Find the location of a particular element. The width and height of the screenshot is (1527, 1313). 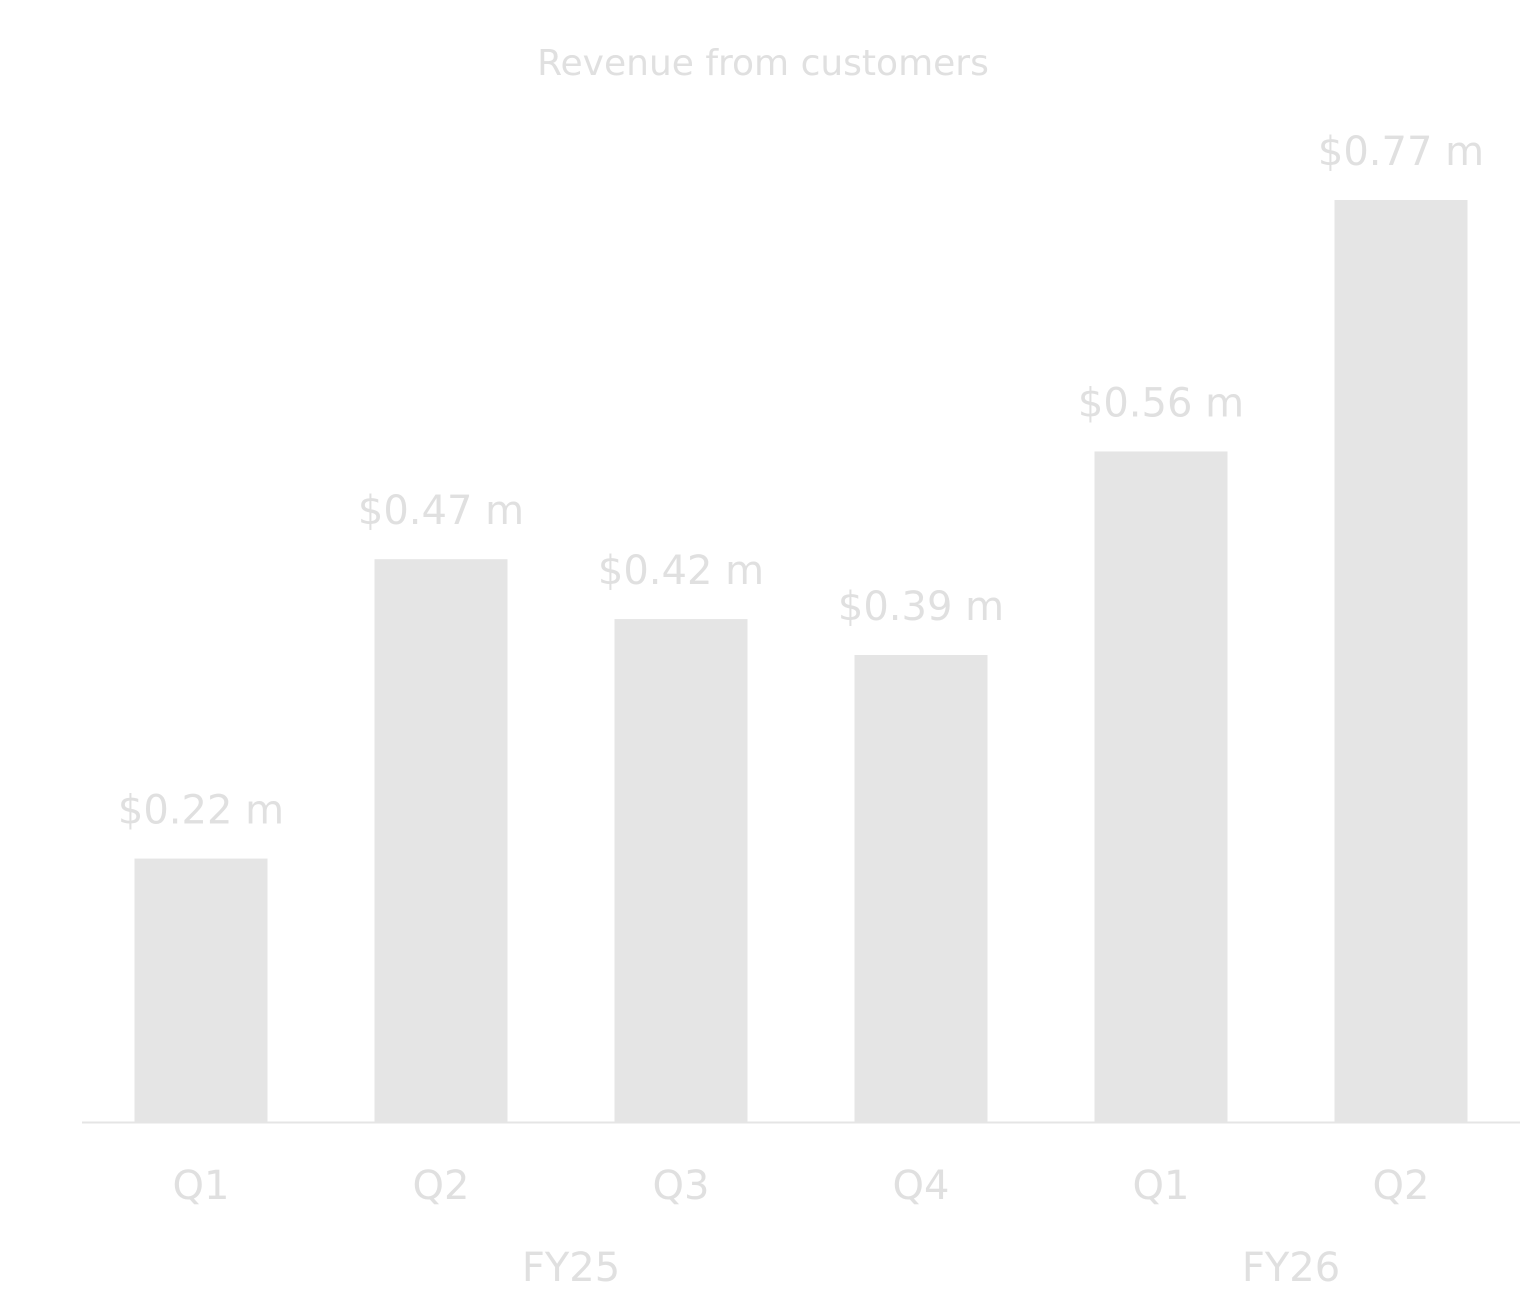

value-label: $0.22 m is located at coordinates (201, 811).